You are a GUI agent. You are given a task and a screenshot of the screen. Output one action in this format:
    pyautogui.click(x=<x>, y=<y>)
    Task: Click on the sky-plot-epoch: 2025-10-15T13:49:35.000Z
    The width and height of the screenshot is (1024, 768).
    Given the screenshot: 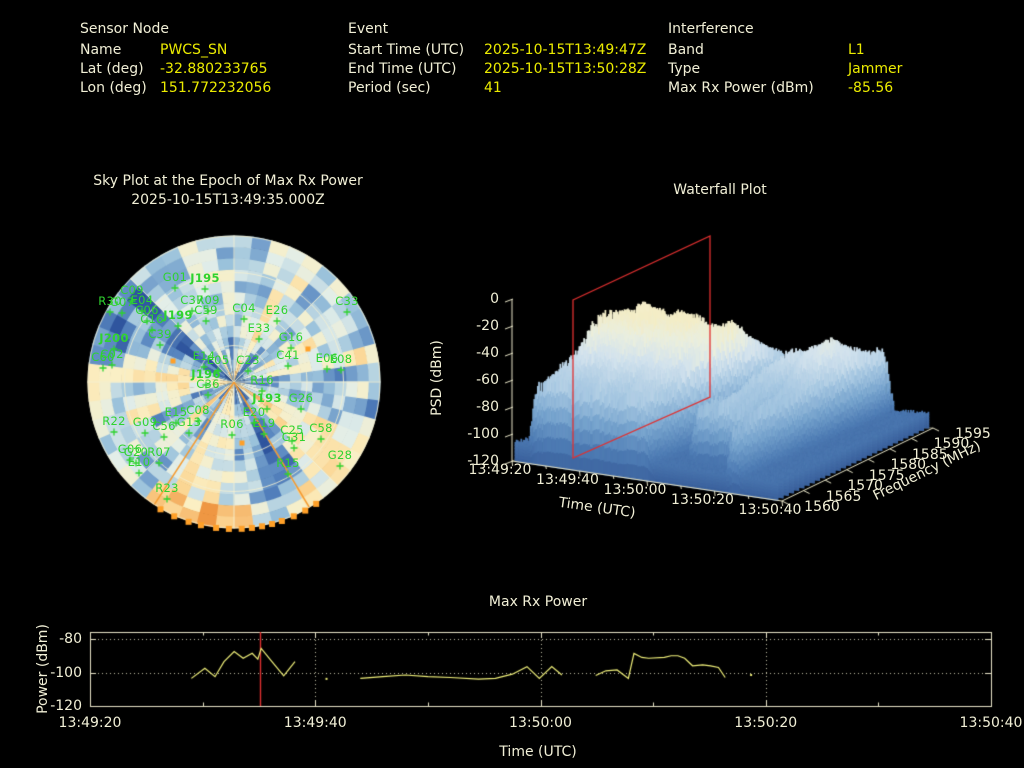 What is the action you would take?
    pyautogui.click(x=228, y=200)
    